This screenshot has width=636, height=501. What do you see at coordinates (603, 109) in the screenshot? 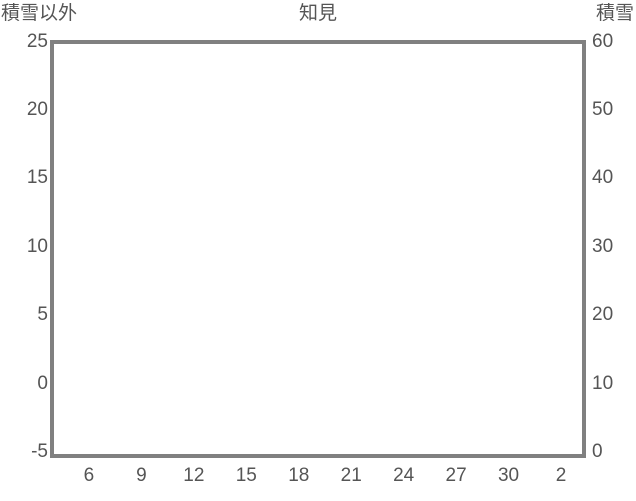
I see `ytick-right-1: 50` at bounding box center [603, 109].